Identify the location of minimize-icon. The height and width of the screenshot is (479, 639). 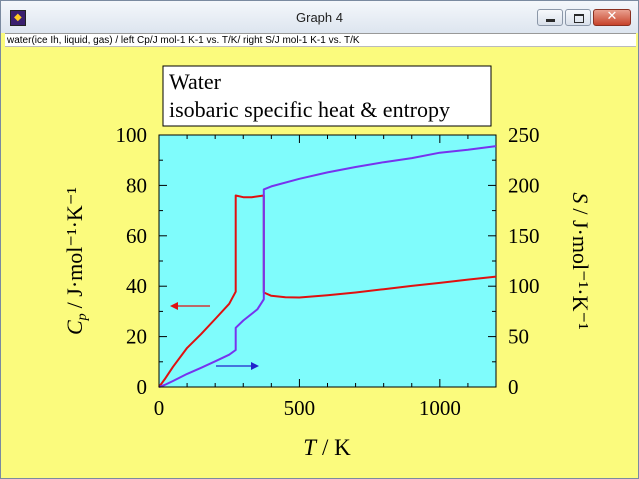
(550, 20).